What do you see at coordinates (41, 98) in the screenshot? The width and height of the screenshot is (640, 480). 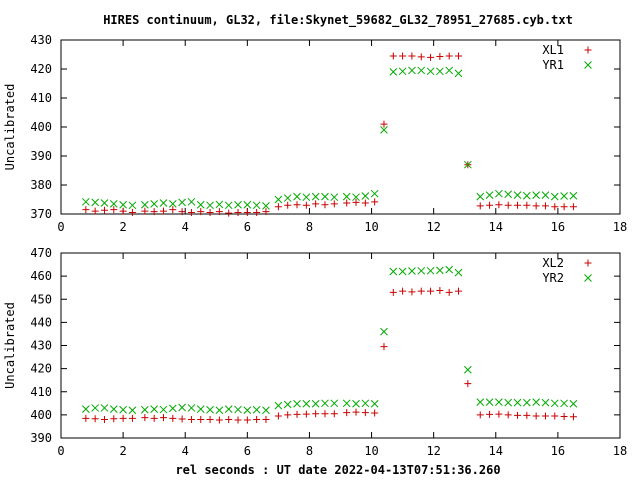 I see `y-tick-label: 410` at bounding box center [41, 98].